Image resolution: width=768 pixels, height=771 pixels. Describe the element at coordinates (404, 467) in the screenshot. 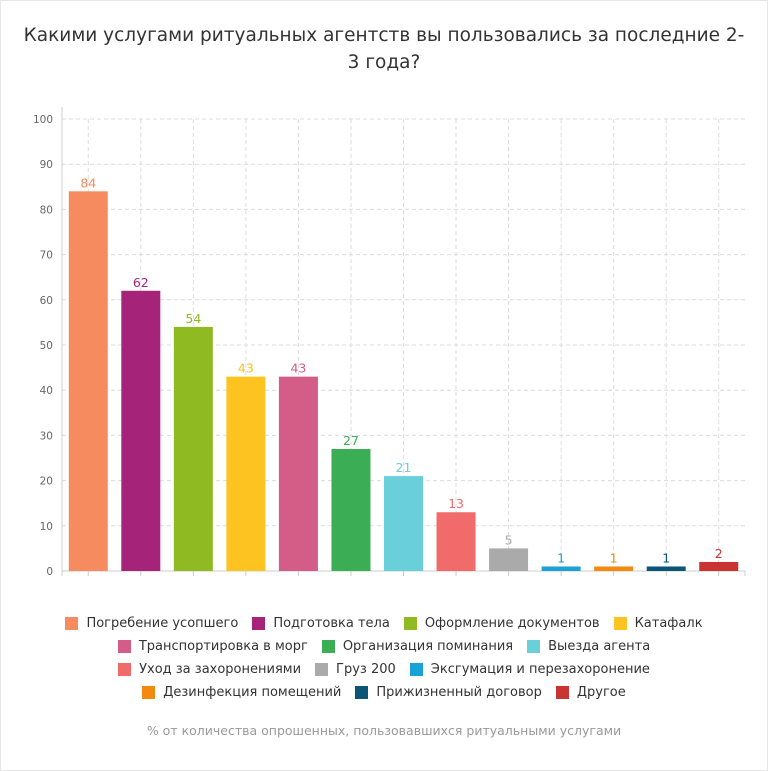

I see `data-label: 21` at that location.